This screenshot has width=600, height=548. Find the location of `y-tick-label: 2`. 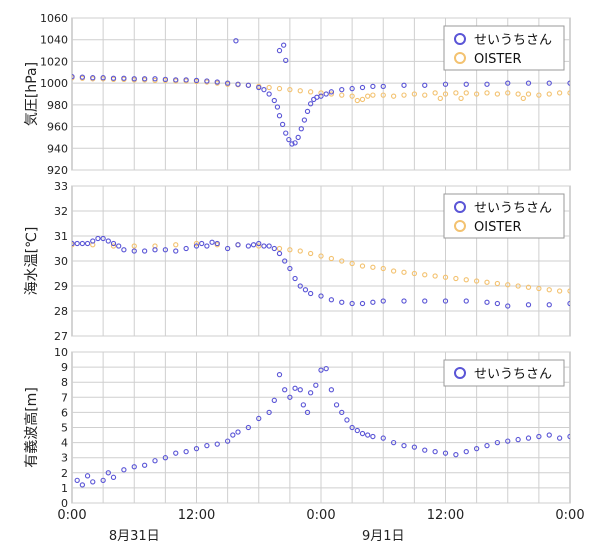

y-tick-label: 2 is located at coordinates (64, 473).